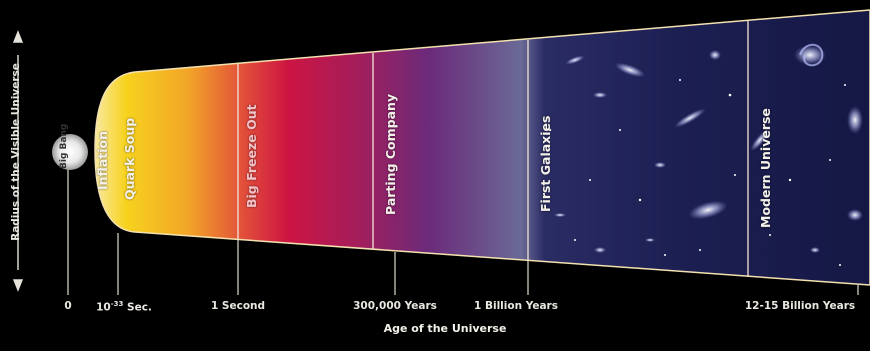 The image size is (870, 351). What do you see at coordinates (16, 152) in the screenshot?
I see `y-axis-title: Radius of the Visible Universe` at bounding box center [16, 152].